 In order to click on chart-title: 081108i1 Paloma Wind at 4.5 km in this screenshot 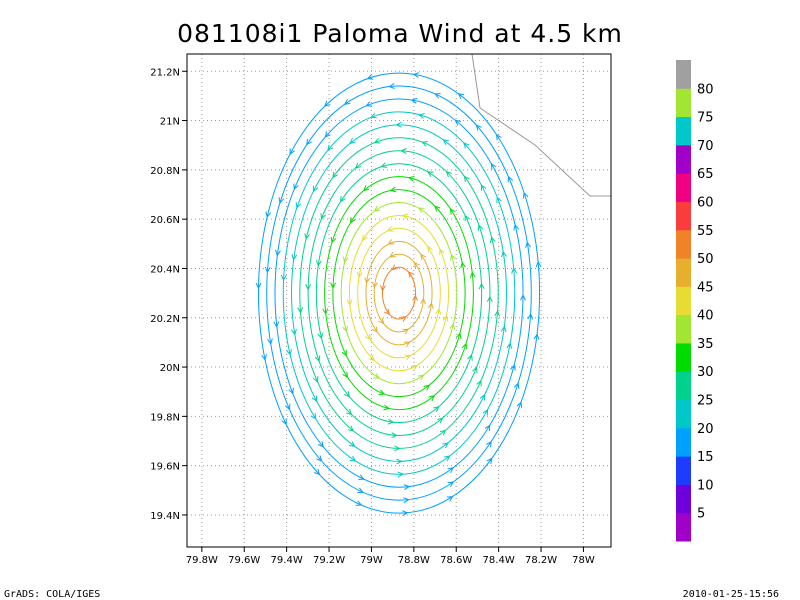, I will do `click(400, 33)`.